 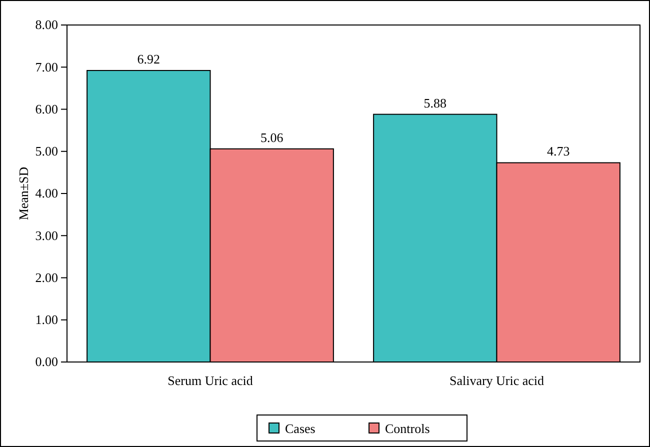 I want to click on y-axis-title: Mean±SD, so click(x=23, y=193).